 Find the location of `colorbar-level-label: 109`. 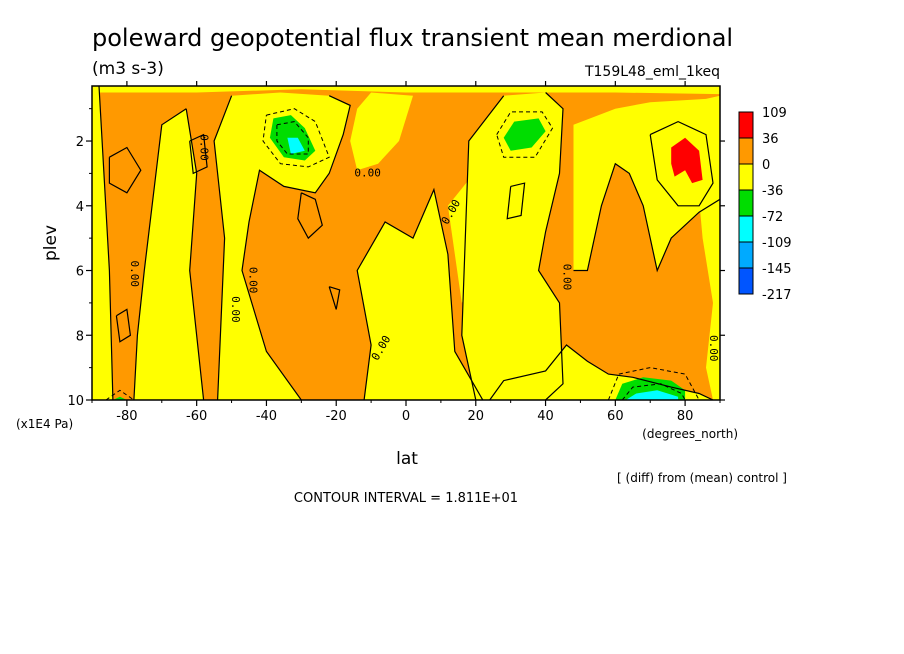

colorbar-level-label: 109 is located at coordinates (774, 113).